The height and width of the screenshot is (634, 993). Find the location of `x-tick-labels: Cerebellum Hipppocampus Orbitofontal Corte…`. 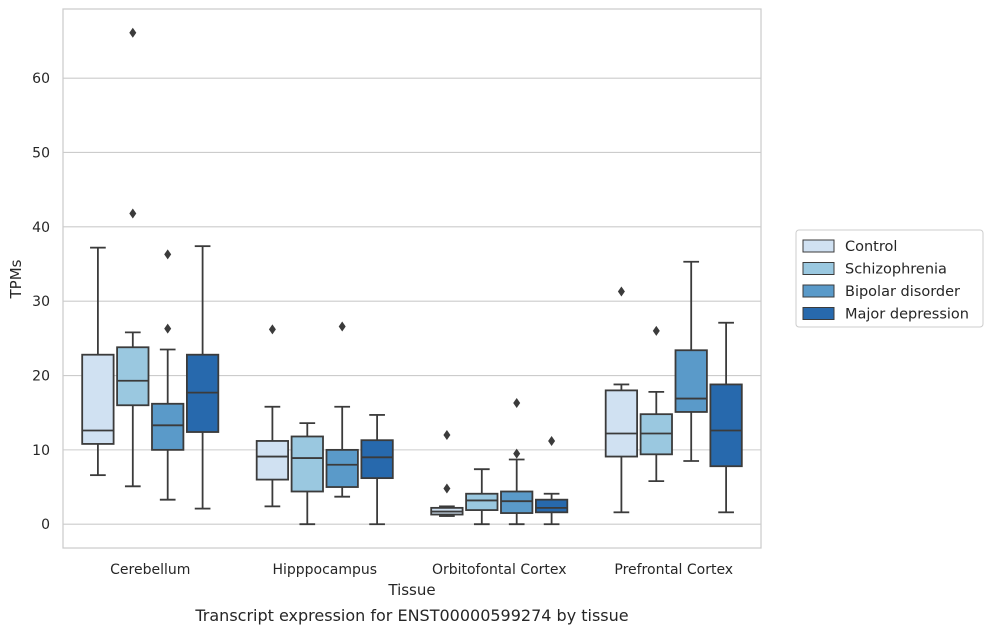

x-tick-labels: Cerebellum Hipppocampus Orbitofontal Corte… is located at coordinates (421, 570).